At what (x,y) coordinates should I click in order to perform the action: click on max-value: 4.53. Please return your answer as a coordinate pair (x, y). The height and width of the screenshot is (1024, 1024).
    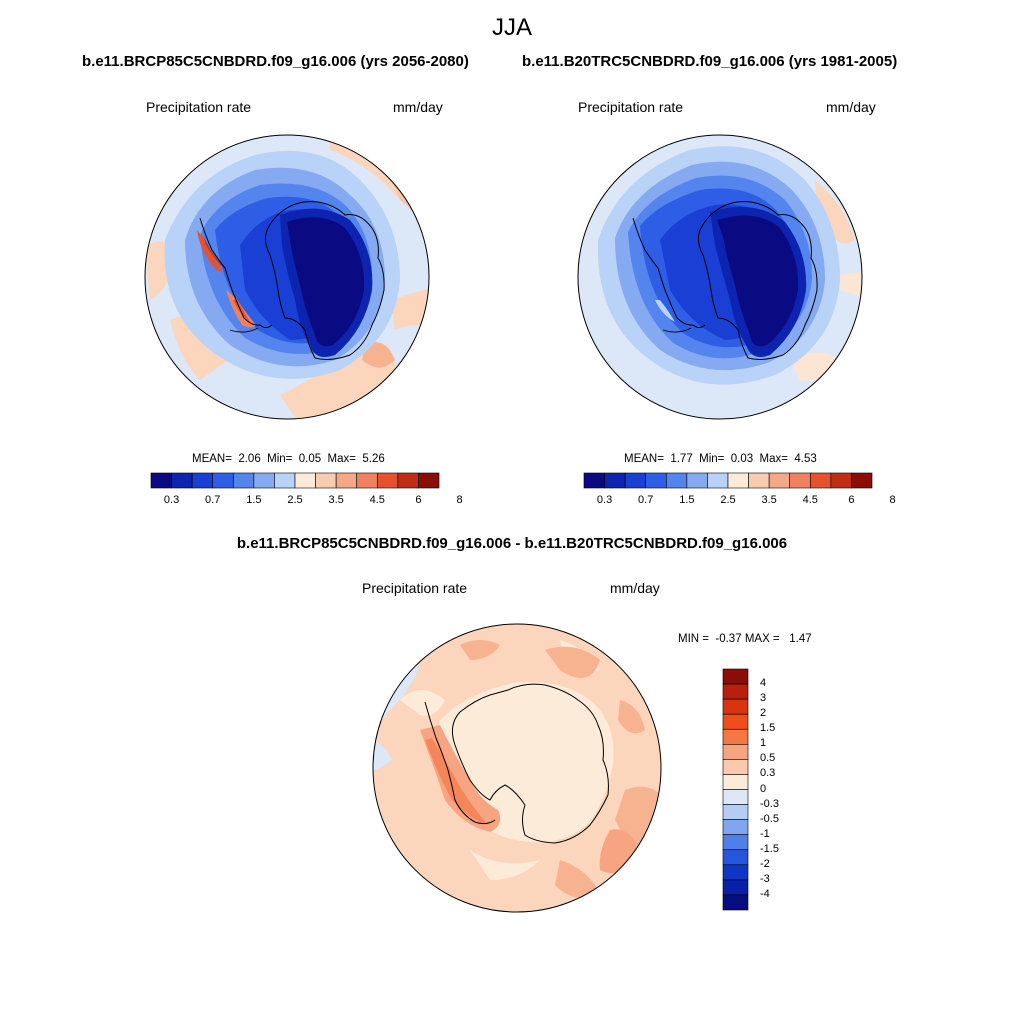
    Looking at the image, I should click on (805, 459).